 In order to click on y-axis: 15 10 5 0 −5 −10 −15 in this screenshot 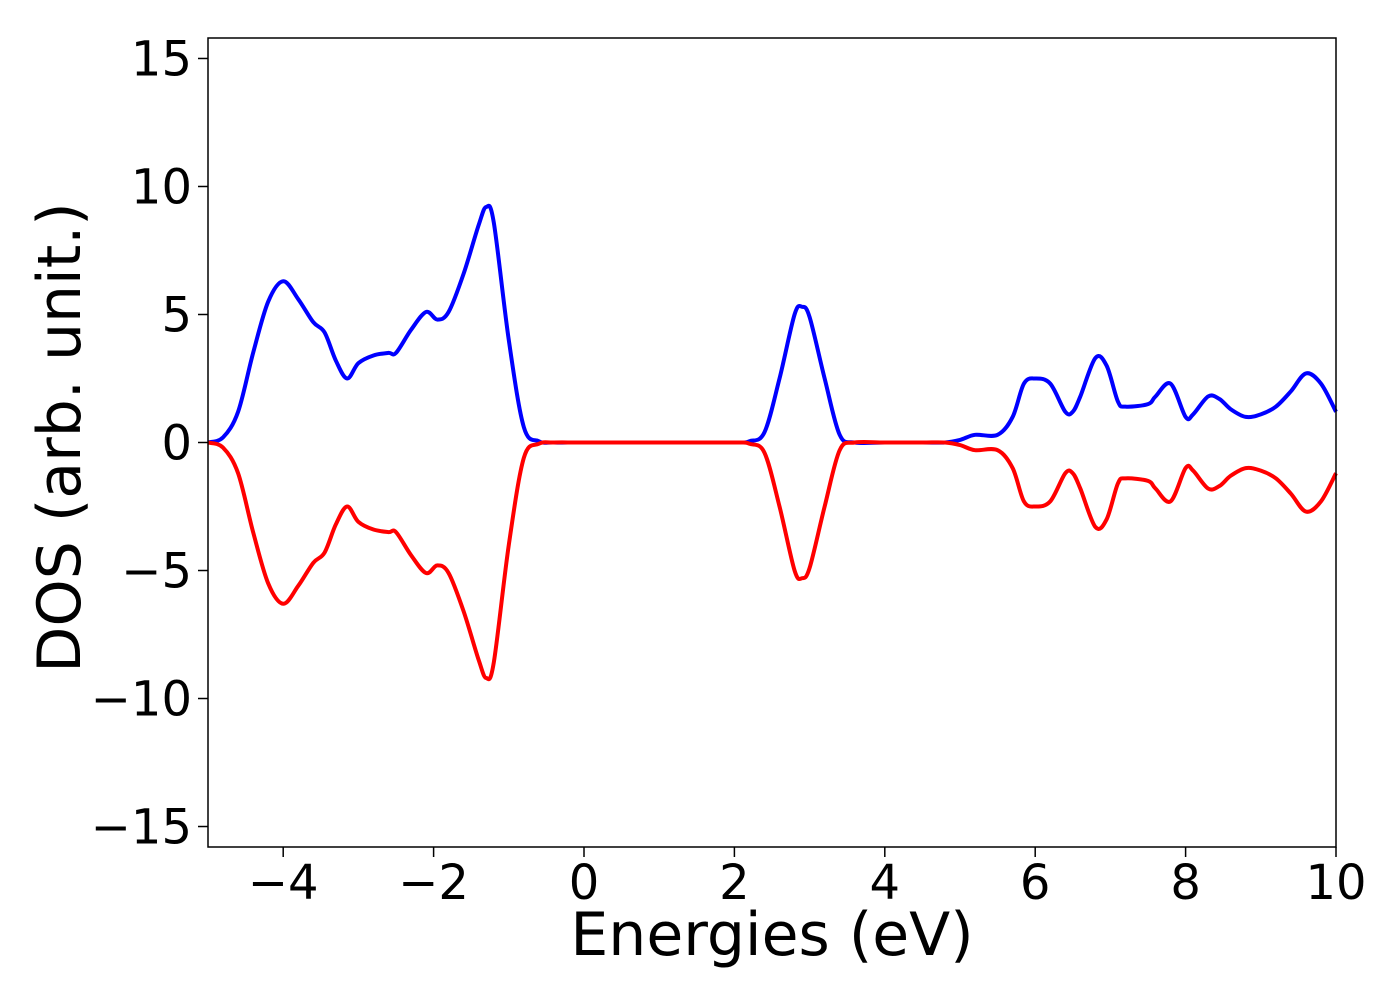, I will do `click(149, 443)`.